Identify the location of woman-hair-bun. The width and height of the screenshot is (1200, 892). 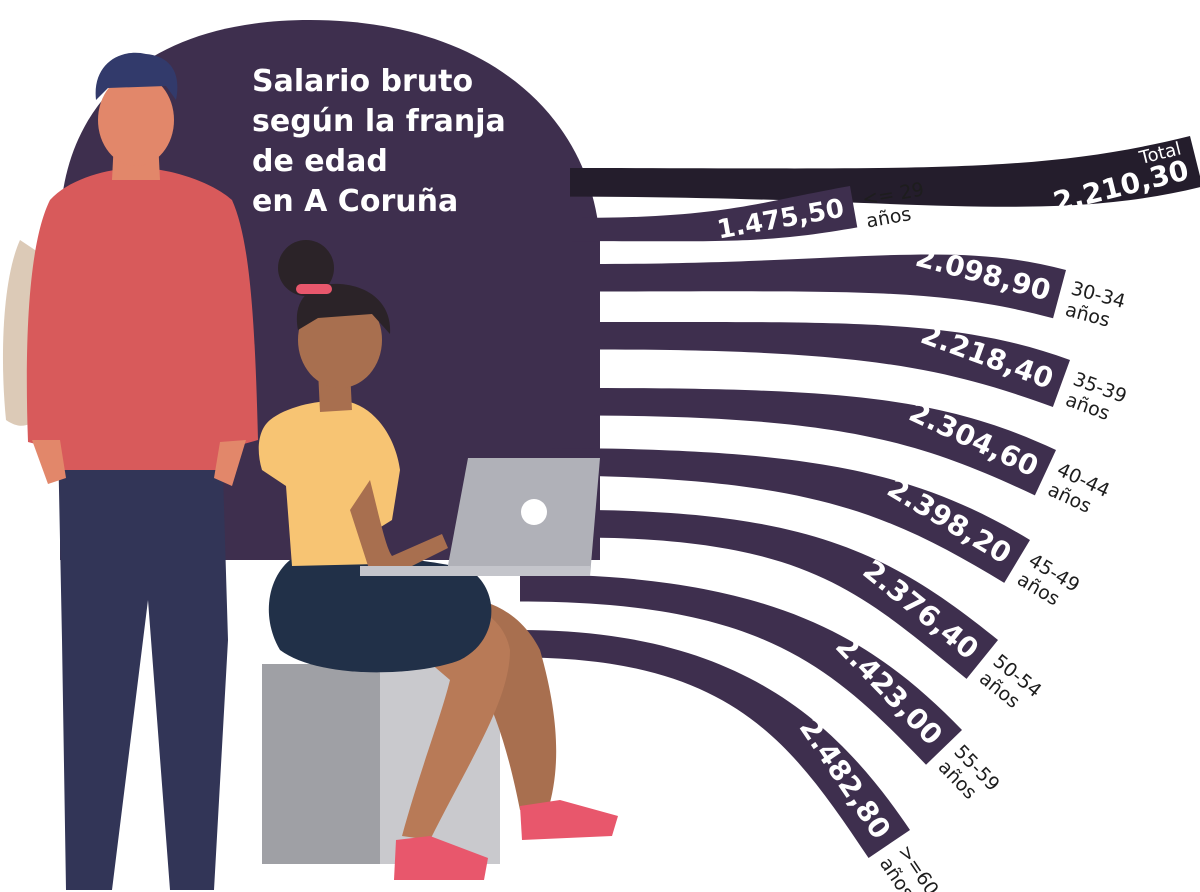
(306, 268).